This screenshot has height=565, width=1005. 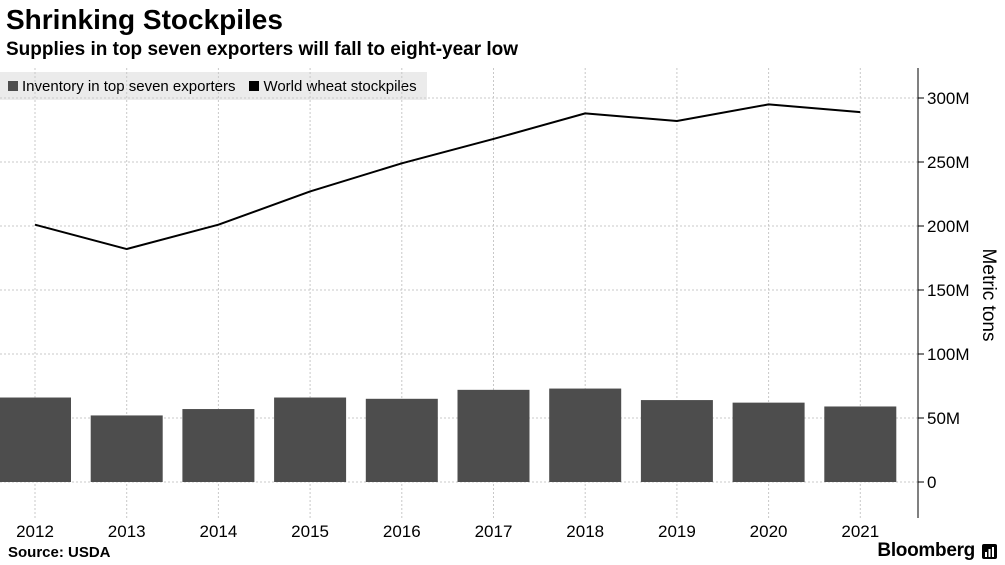 What do you see at coordinates (988, 295) in the screenshot?
I see `y-axis-label: Metric tons` at bounding box center [988, 295].